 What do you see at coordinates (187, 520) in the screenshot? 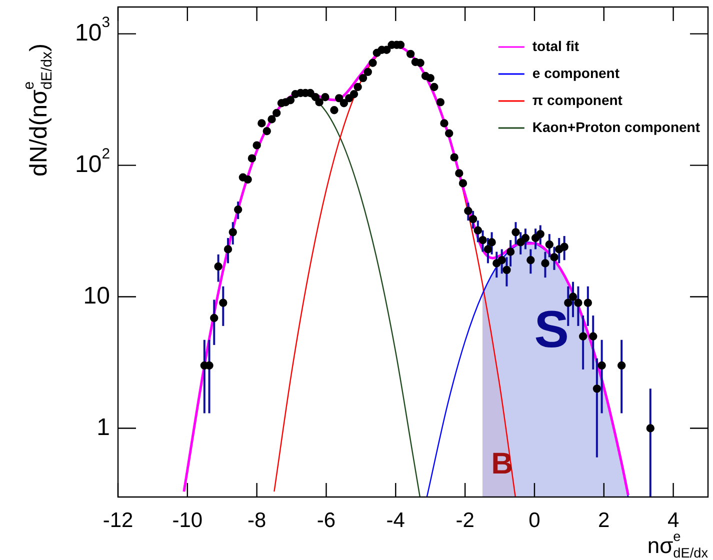
I see `x-tick-label: -10` at bounding box center [187, 520].